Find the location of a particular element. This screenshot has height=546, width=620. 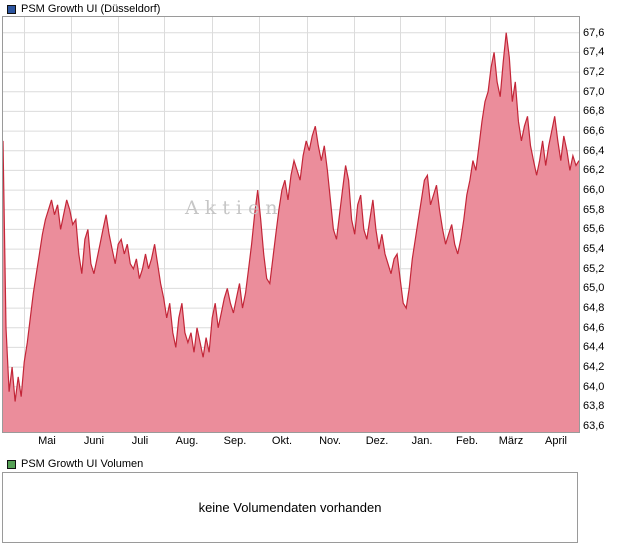

y-axis-label: 67,4 is located at coordinates (594, 52).